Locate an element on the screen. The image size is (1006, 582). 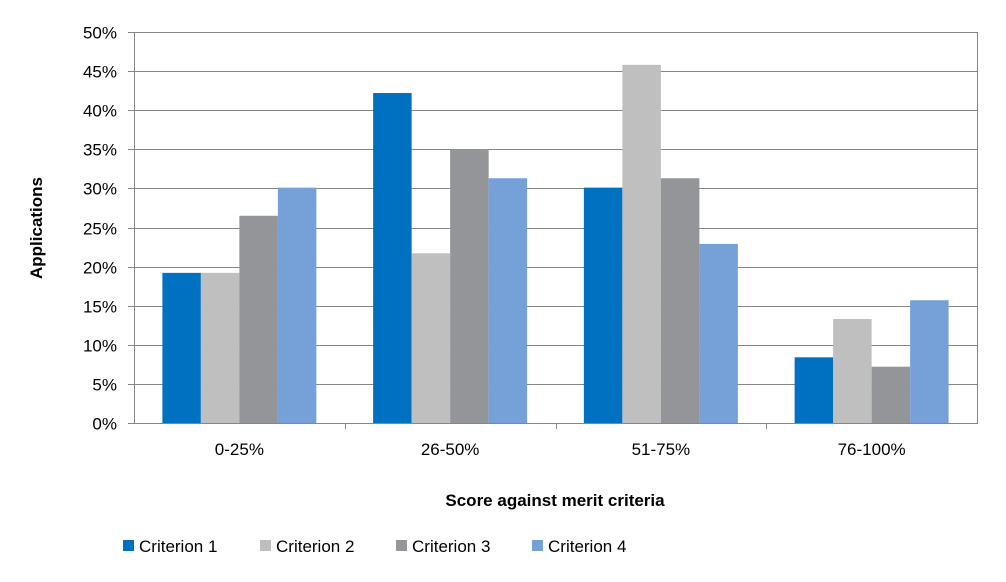
y-tick-label: 0% is located at coordinates (104, 424).